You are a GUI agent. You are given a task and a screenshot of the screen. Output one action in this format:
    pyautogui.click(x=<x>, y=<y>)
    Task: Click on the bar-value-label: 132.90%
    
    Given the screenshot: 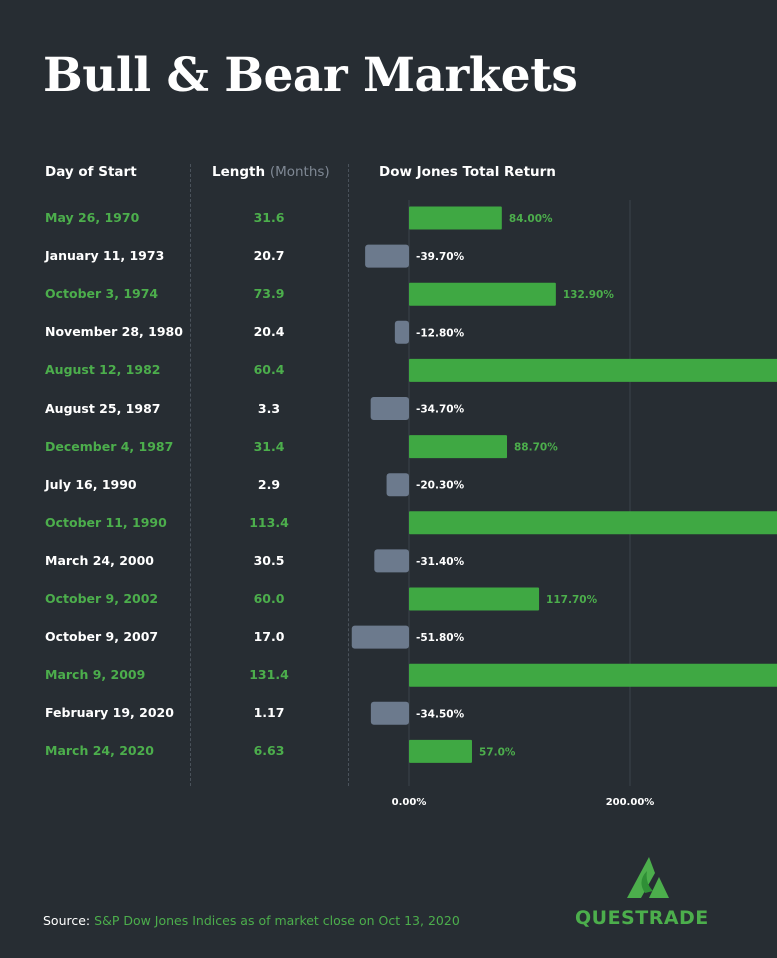 What is the action you would take?
    pyautogui.click(x=589, y=295)
    